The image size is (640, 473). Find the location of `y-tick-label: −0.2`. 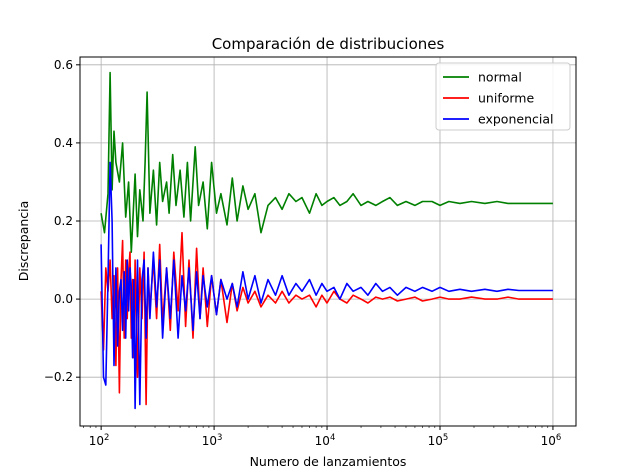

y-tick-label: −0.2 is located at coordinates (58, 377).